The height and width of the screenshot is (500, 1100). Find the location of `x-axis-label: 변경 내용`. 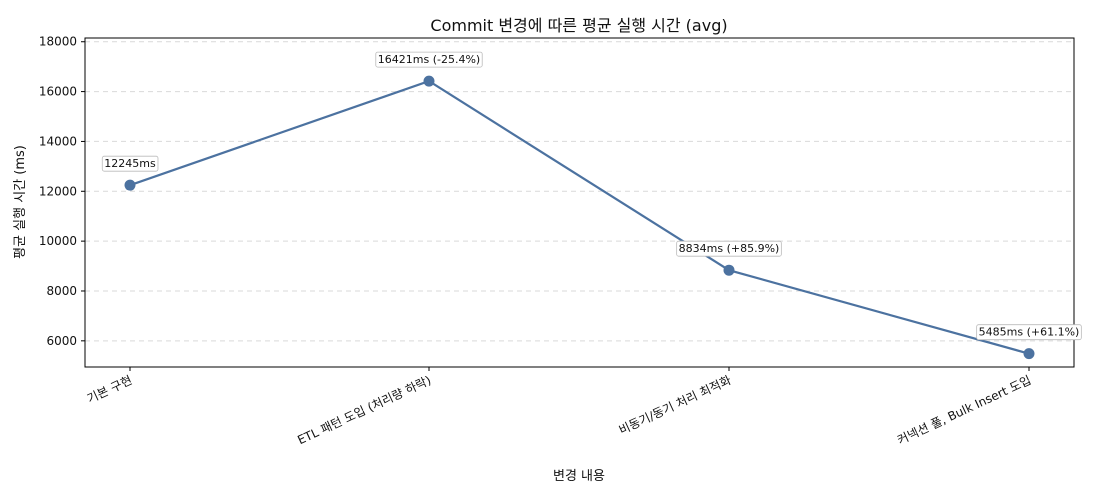

x-axis-label: 변경 내용 is located at coordinates (579, 476).